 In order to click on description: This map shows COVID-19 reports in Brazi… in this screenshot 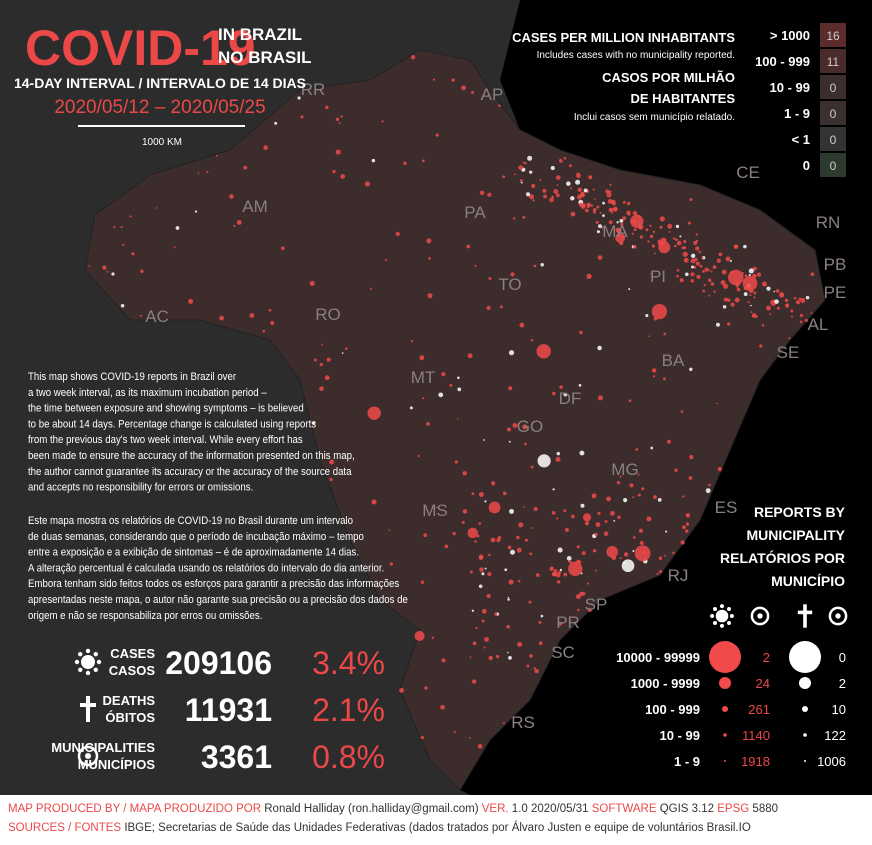, I will do `click(218, 496)`.